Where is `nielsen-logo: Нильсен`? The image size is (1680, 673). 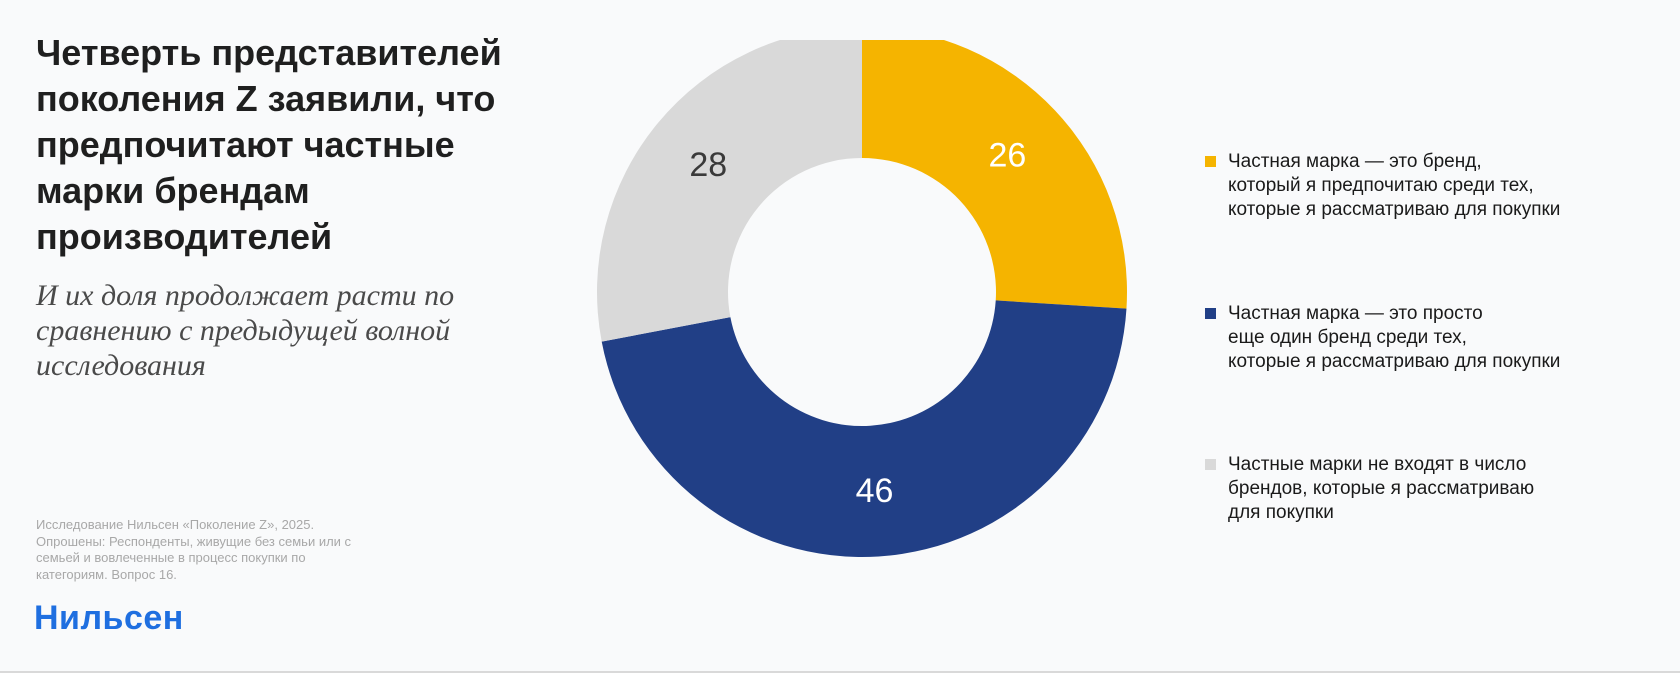 nielsen-logo: Нильсен is located at coordinates (109, 618).